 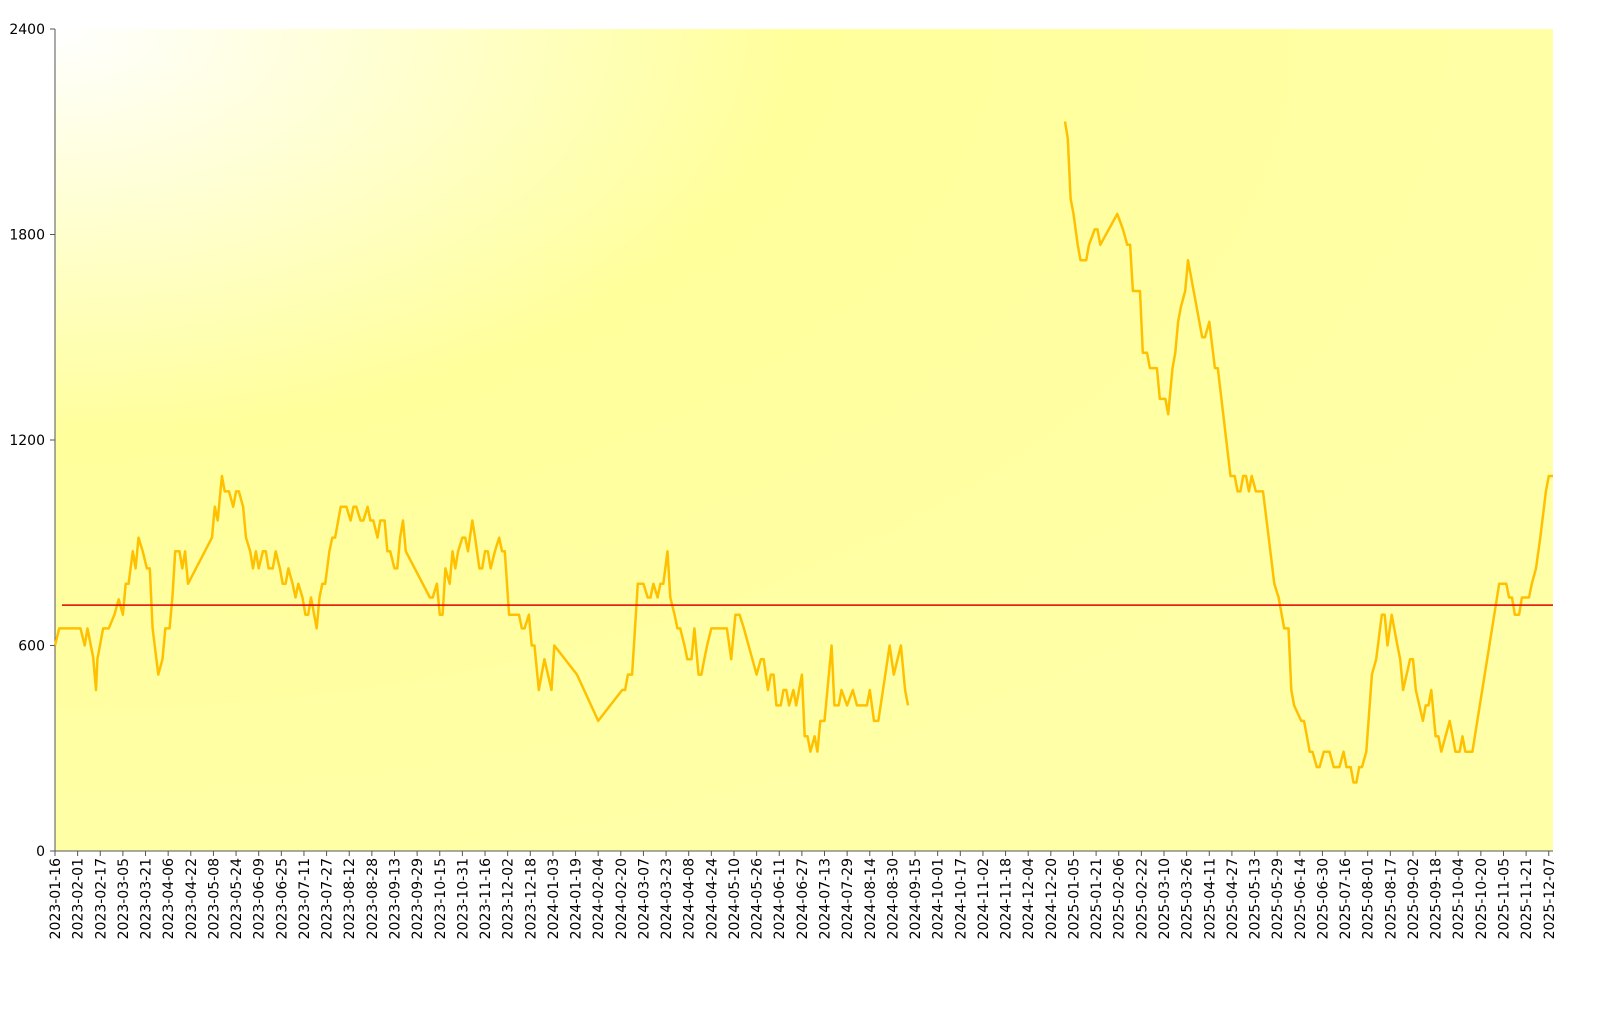 I want to click on y-tick-label: 1800, so click(x=27, y=236).